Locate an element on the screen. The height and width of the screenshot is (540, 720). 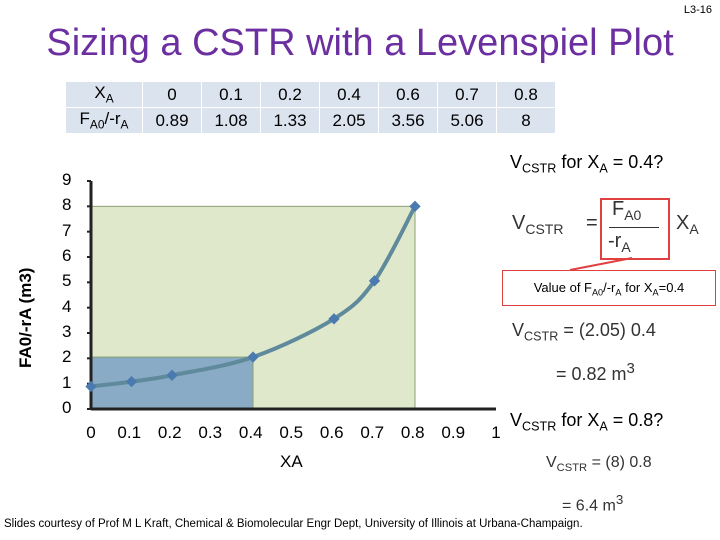
table-cell-fa0: 1.08 is located at coordinates (231, 120).